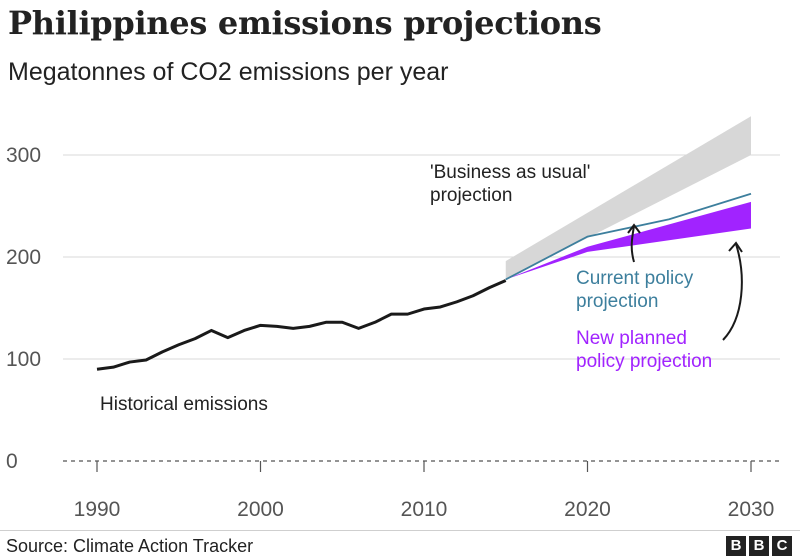 This screenshot has width=800, height=557. I want to click on historical-emissions-line, so click(301, 325).